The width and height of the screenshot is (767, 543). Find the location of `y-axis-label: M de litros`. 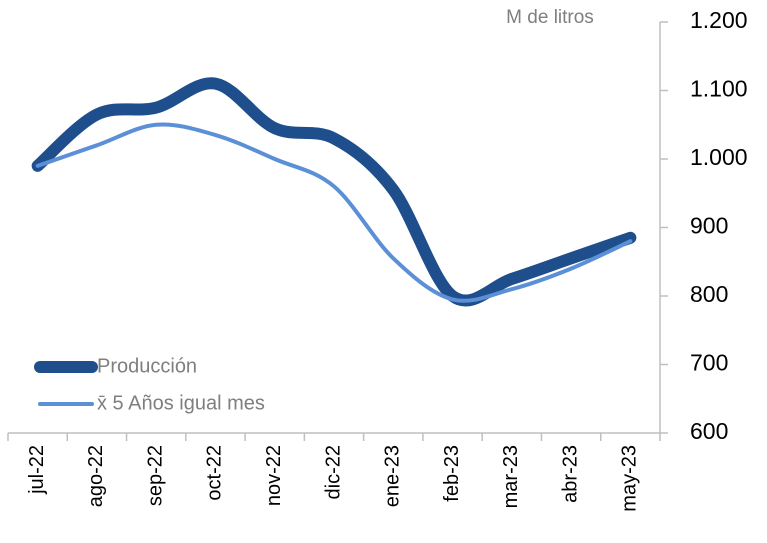

y-axis-label: M de litros is located at coordinates (550, 17).